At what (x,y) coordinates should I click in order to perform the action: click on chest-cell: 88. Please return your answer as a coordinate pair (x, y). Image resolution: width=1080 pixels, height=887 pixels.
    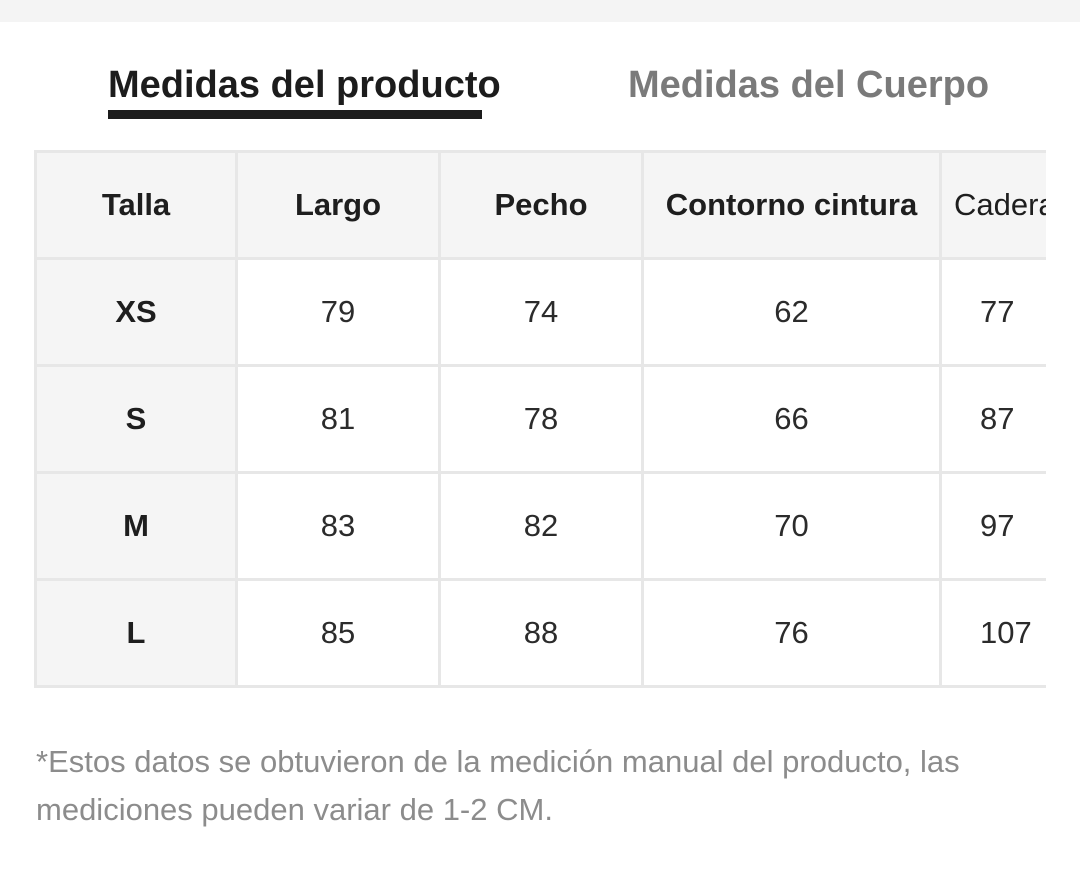
    Looking at the image, I should click on (541, 633).